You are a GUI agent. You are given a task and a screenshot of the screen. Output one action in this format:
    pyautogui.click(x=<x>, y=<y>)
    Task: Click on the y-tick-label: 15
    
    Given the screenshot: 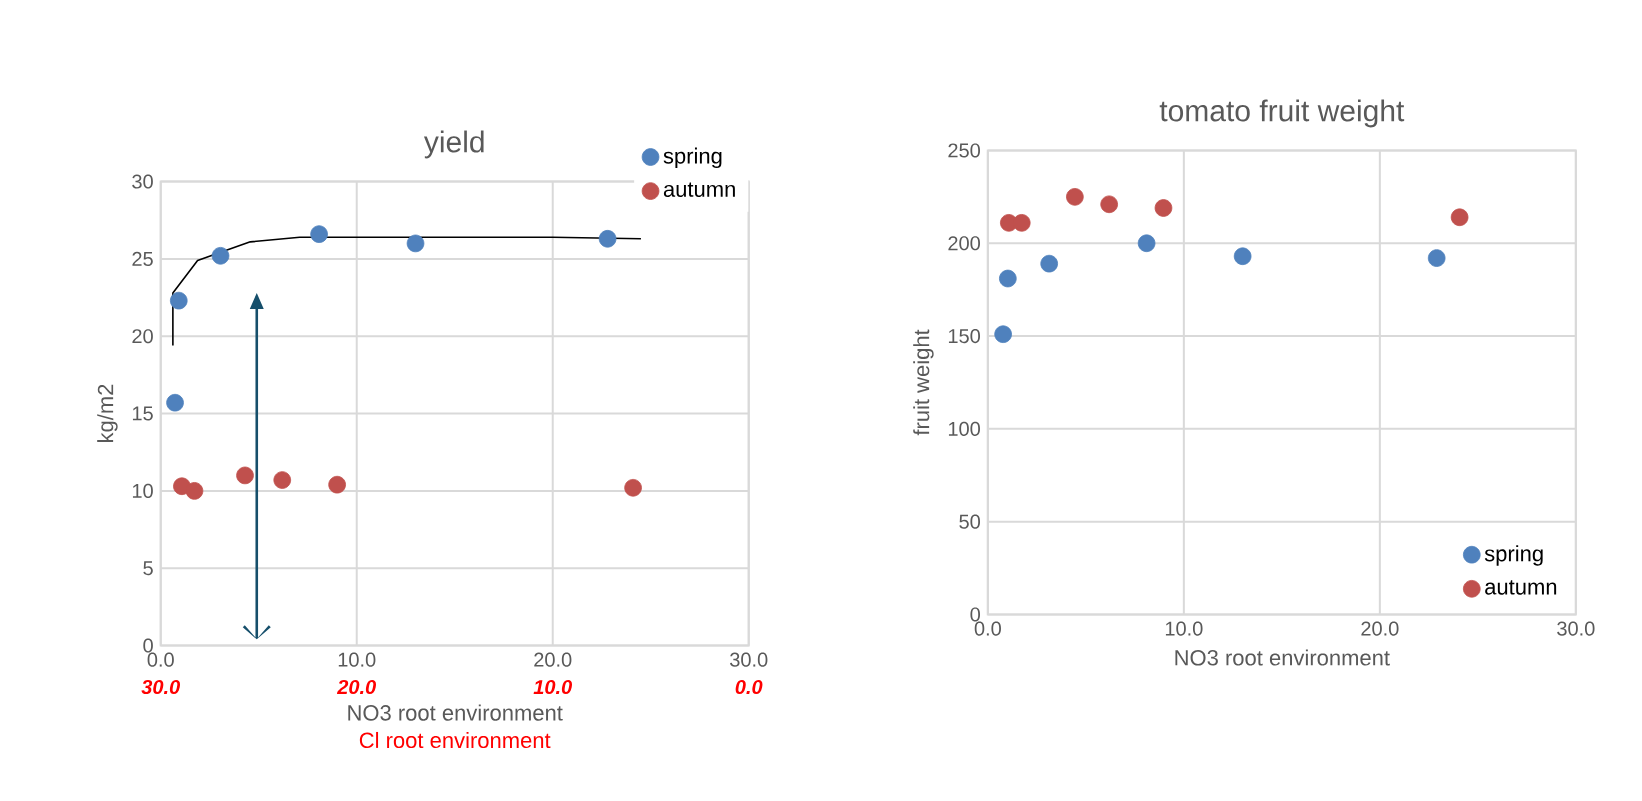 What is the action you would take?
    pyautogui.click(x=142, y=413)
    